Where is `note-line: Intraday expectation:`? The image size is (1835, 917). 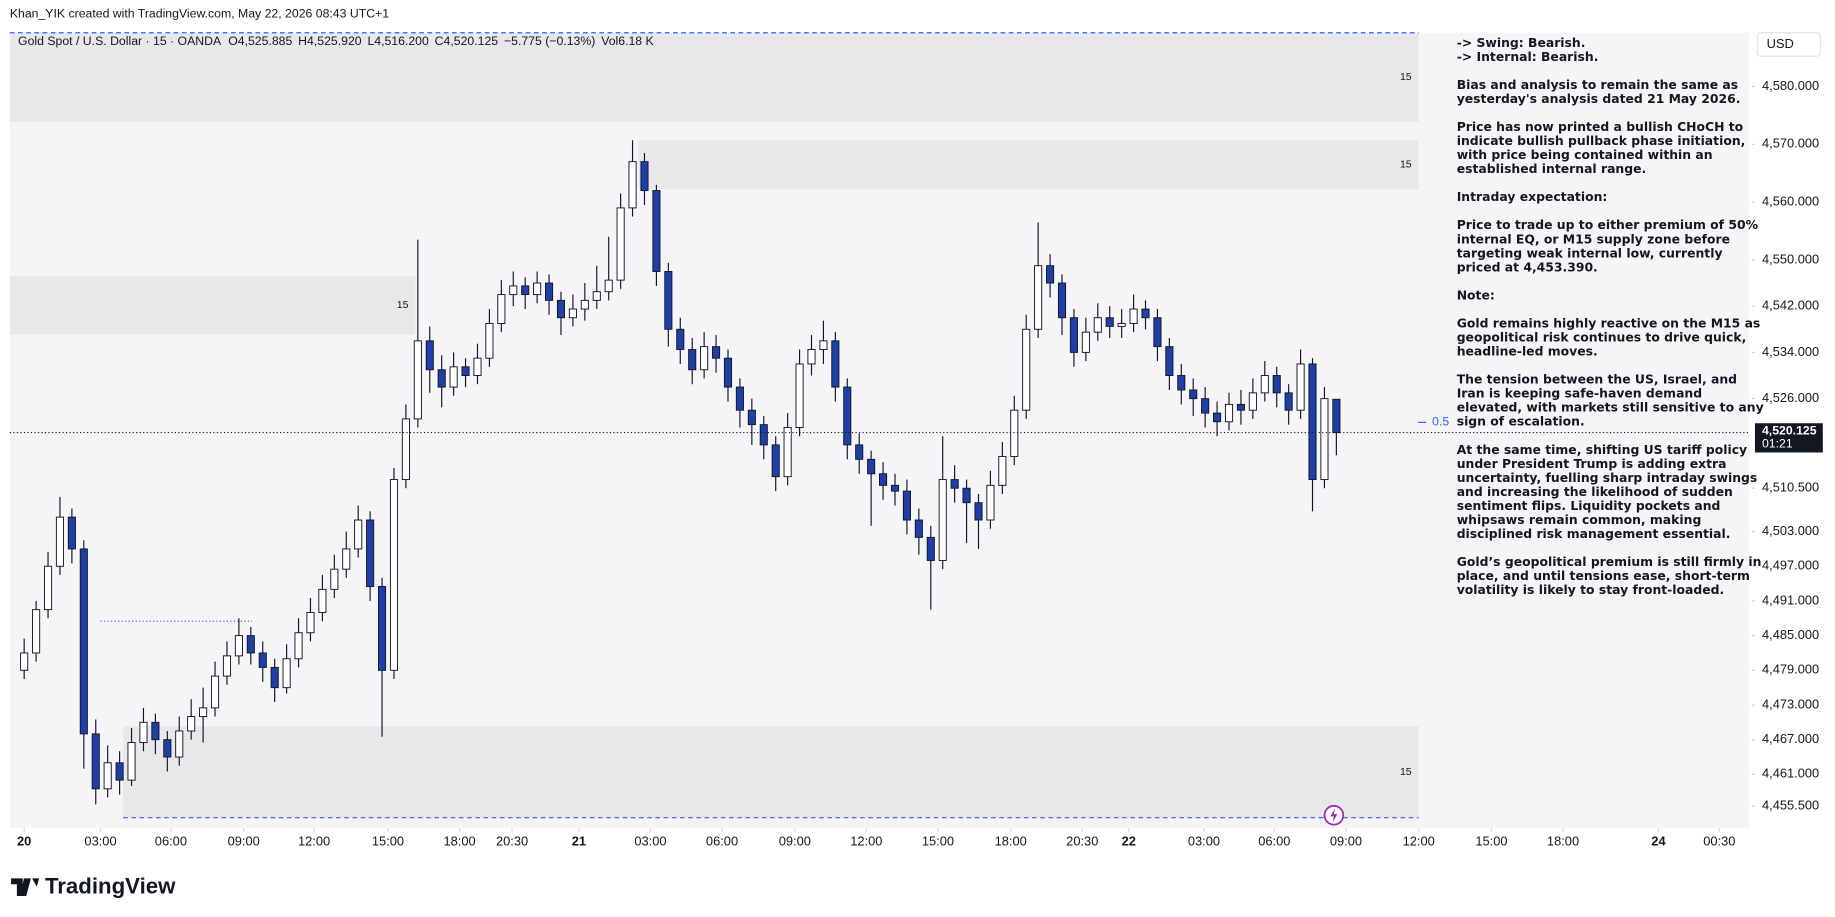
note-line: Intraday expectation: is located at coordinates (1532, 196).